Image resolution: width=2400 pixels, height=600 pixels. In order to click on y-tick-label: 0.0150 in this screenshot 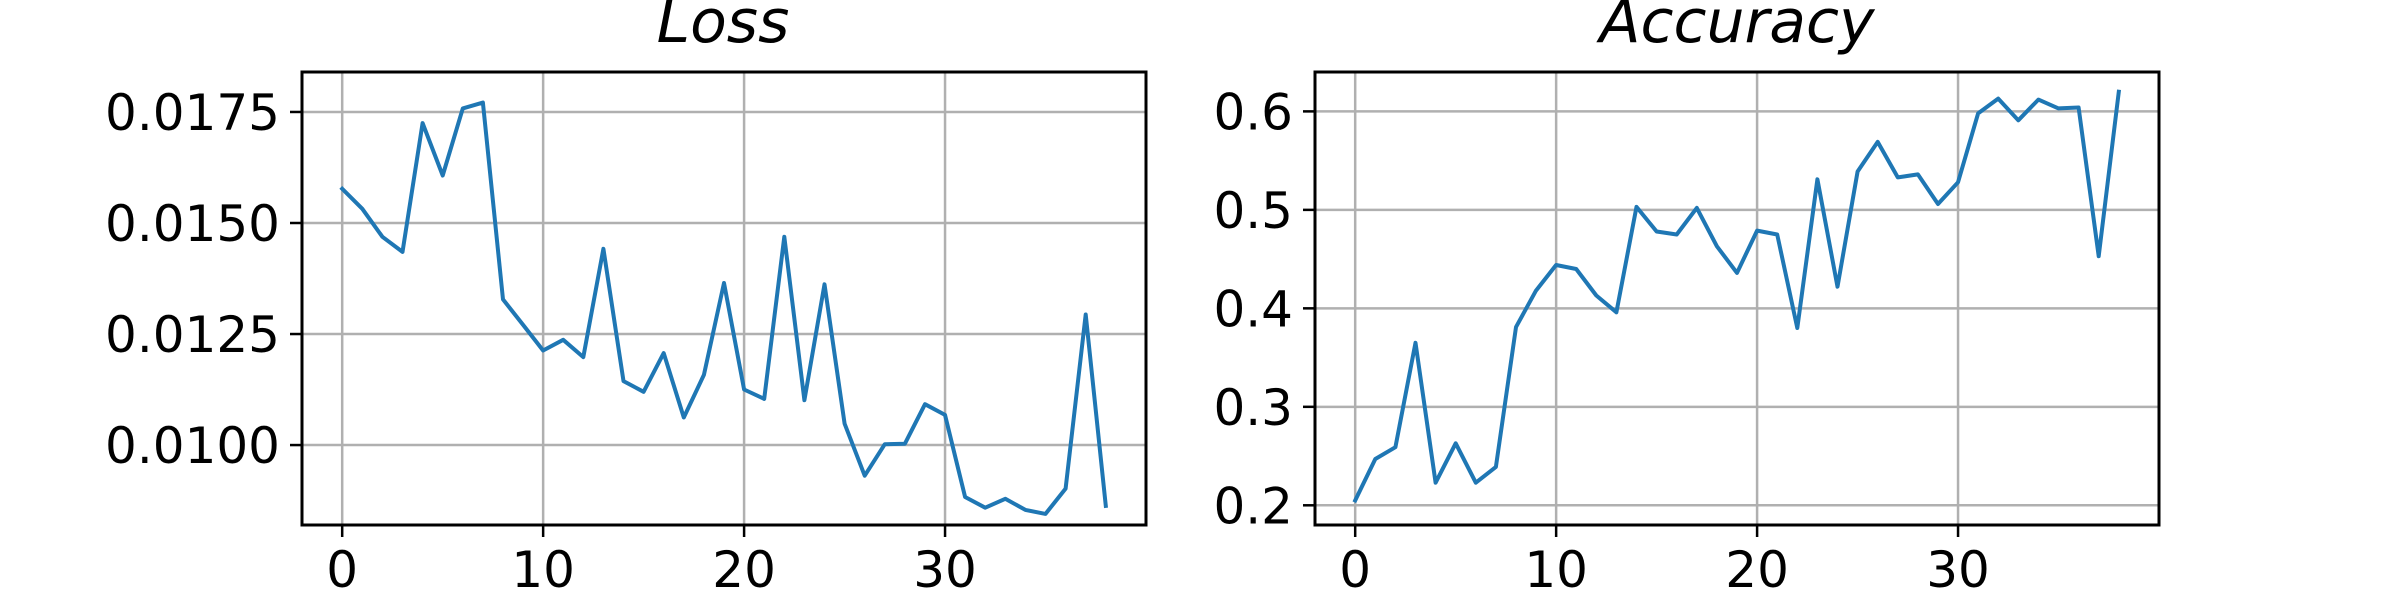, I will do `click(192, 224)`.